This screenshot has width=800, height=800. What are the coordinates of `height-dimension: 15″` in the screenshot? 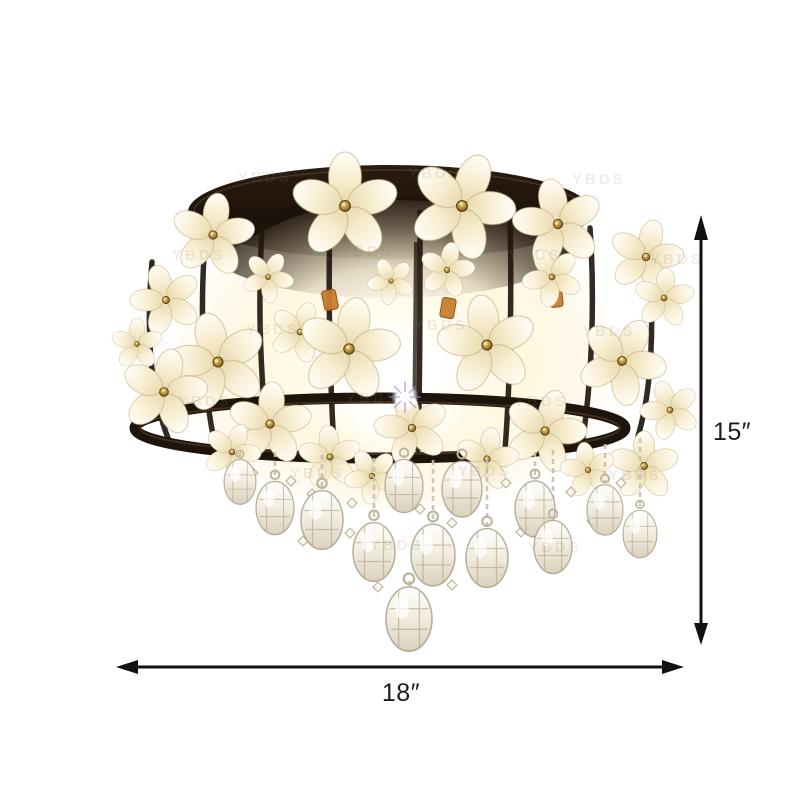 It's located at (722, 430).